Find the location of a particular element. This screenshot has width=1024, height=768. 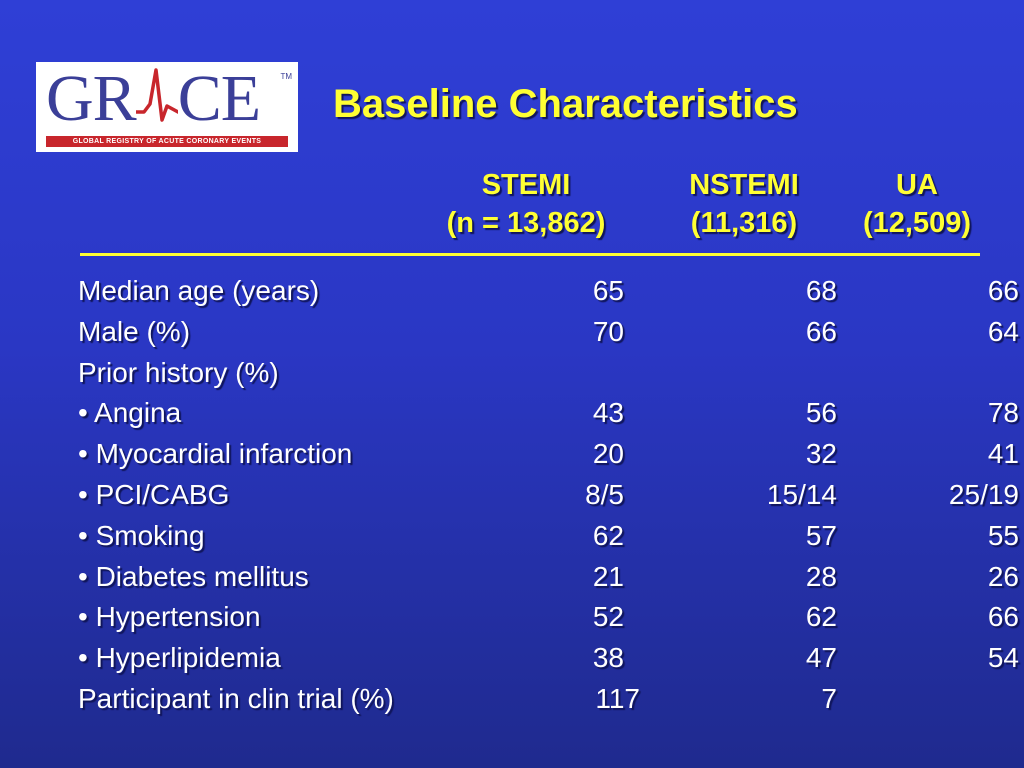

table-row: • PCI/CABG 8/5 15/14 25/19 is located at coordinates (548, 495).